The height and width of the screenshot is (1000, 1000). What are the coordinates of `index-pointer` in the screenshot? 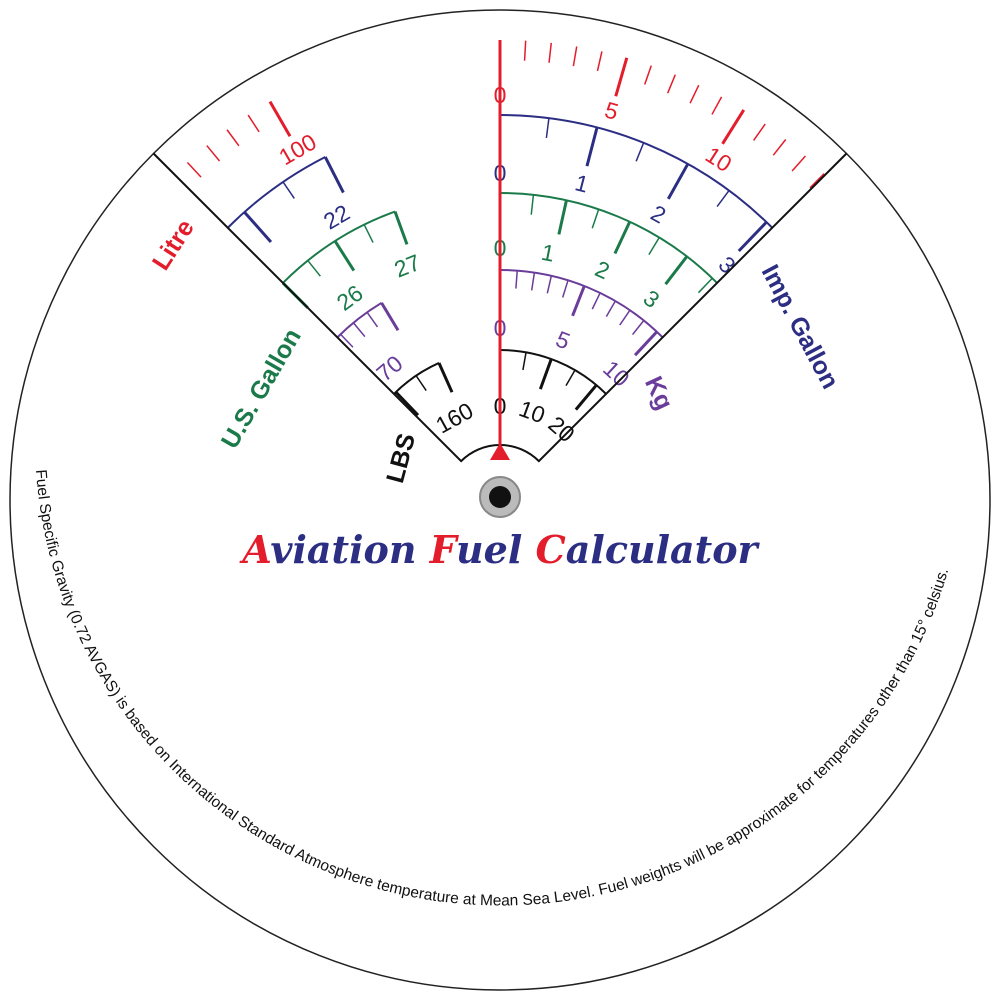 It's located at (500, 451).